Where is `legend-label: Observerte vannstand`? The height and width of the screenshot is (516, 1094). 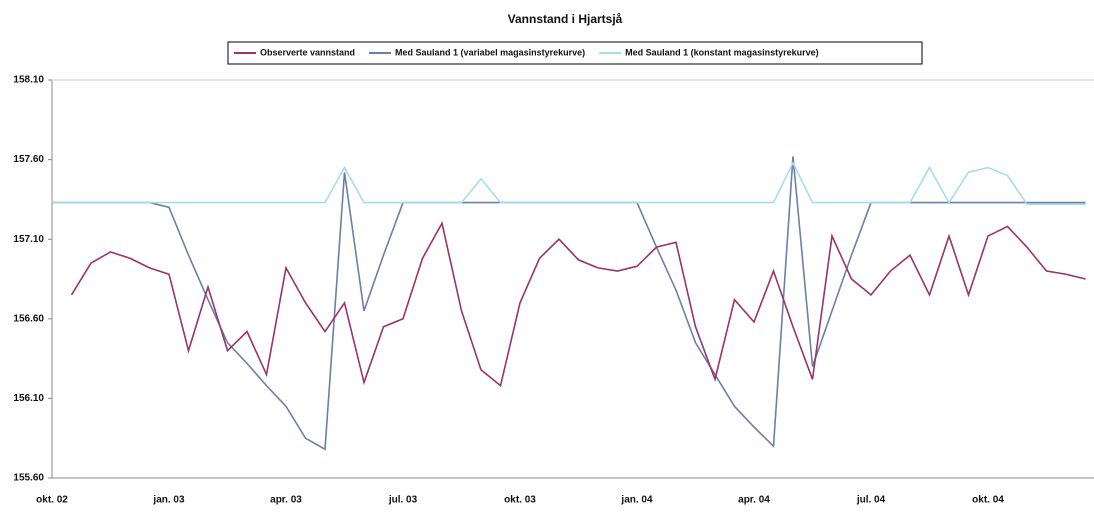
legend-label: Observerte vannstand is located at coordinates (307, 52).